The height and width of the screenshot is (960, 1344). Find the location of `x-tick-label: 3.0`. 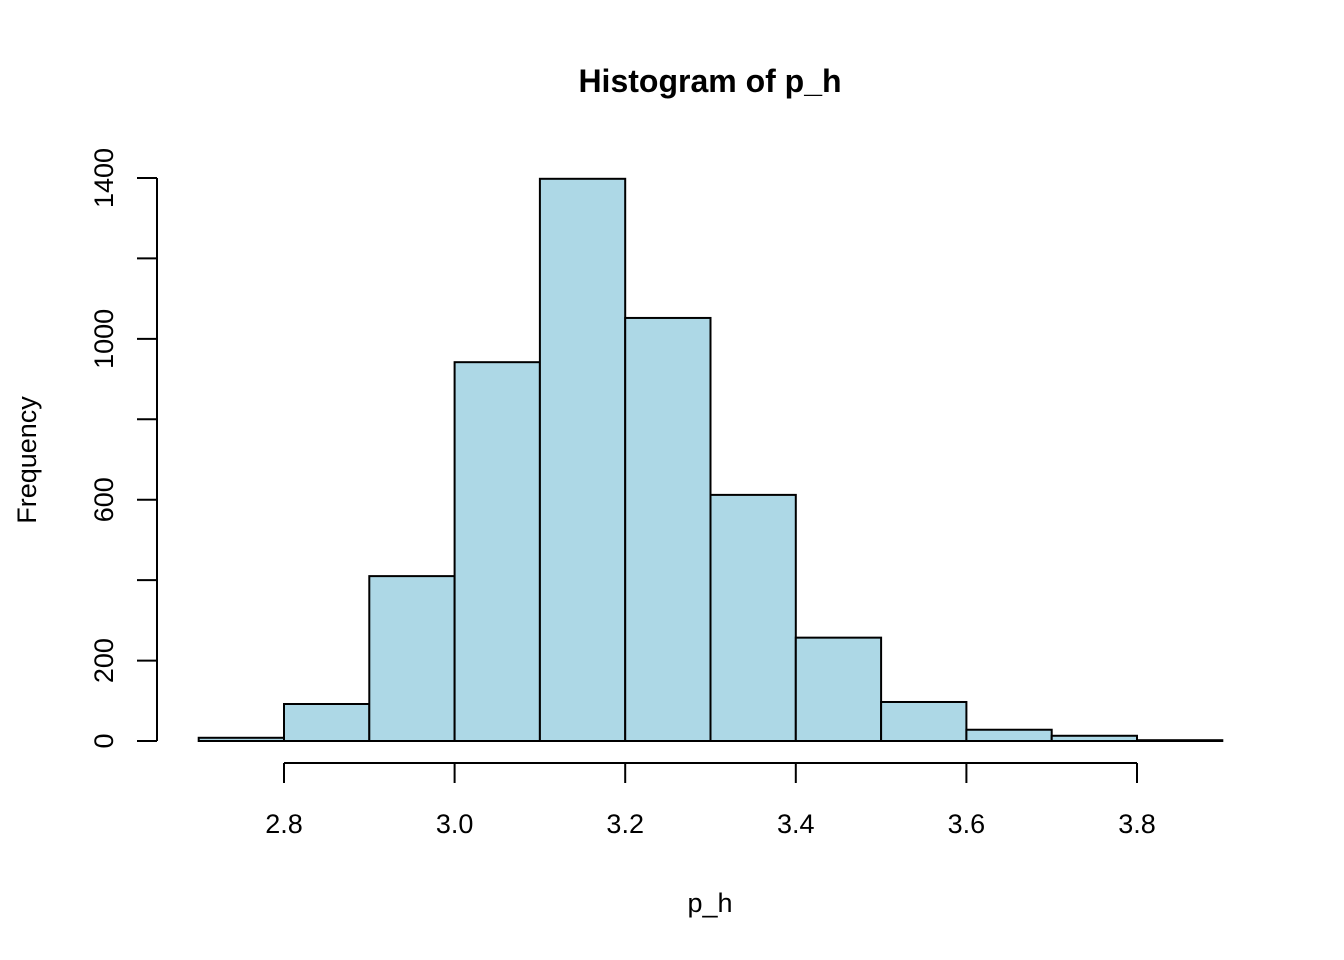

x-tick-label: 3.0 is located at coordinates (455, 824).